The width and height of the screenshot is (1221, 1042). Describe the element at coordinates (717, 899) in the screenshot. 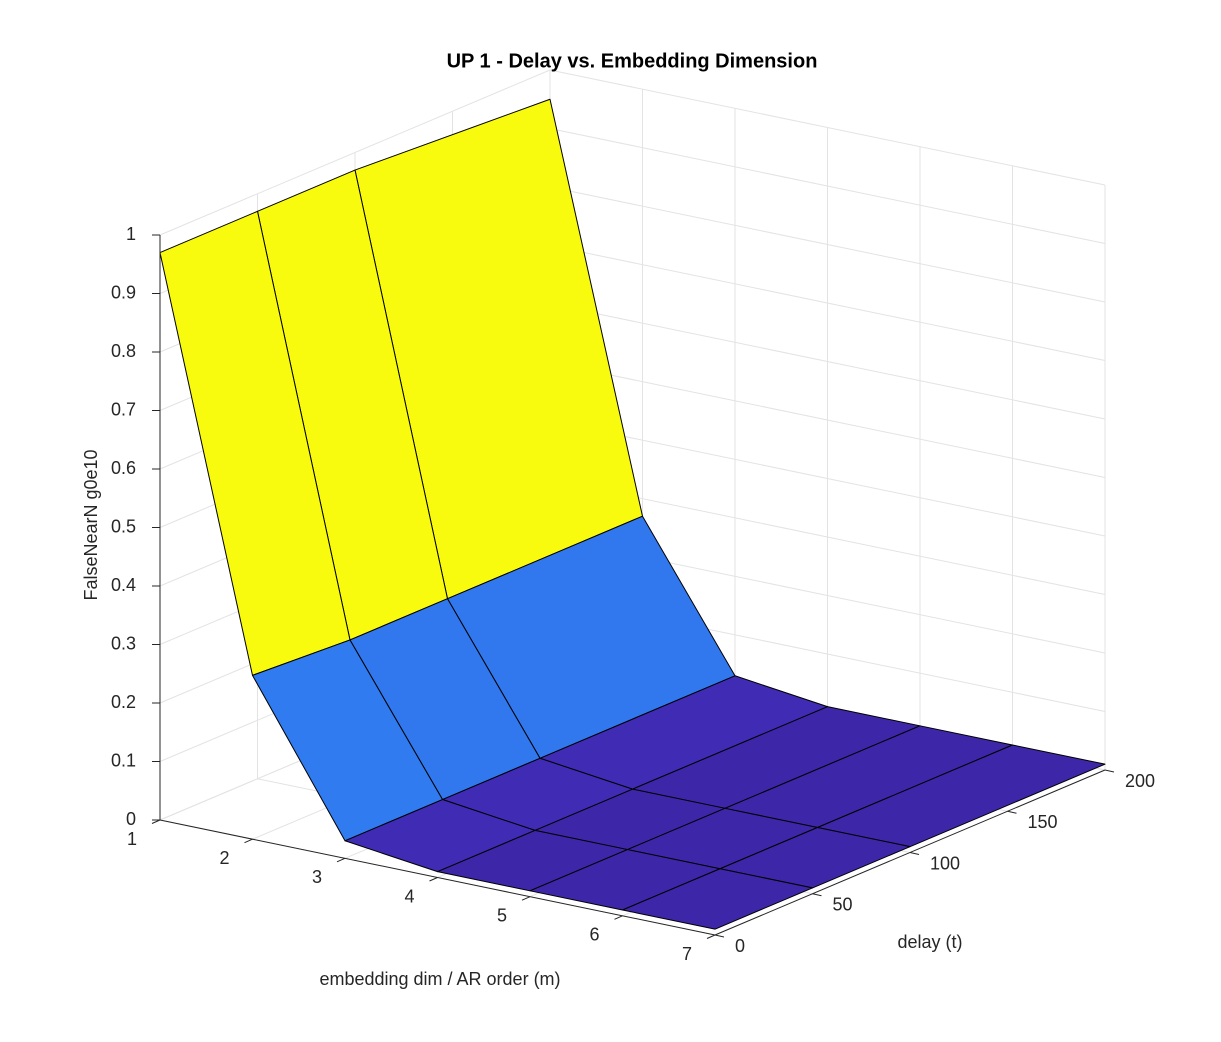

I see `surface-face` at that location.